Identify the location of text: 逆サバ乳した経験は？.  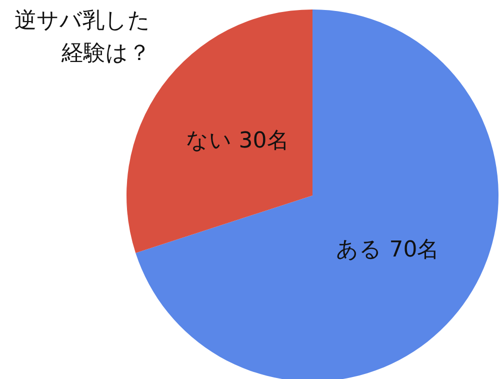
(82, 37).